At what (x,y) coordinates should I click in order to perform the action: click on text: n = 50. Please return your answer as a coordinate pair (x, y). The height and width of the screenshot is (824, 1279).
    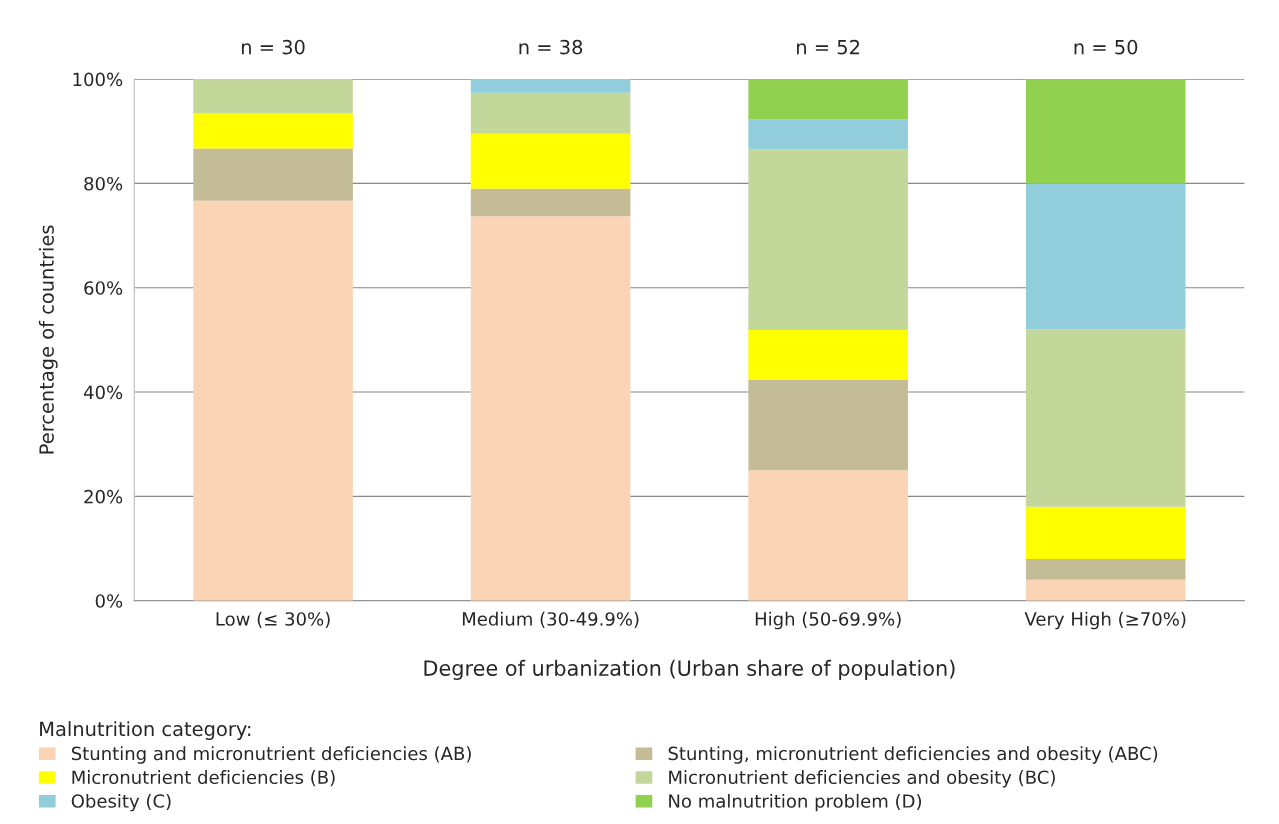
    Looking at the image, I should click on (1106, 47).